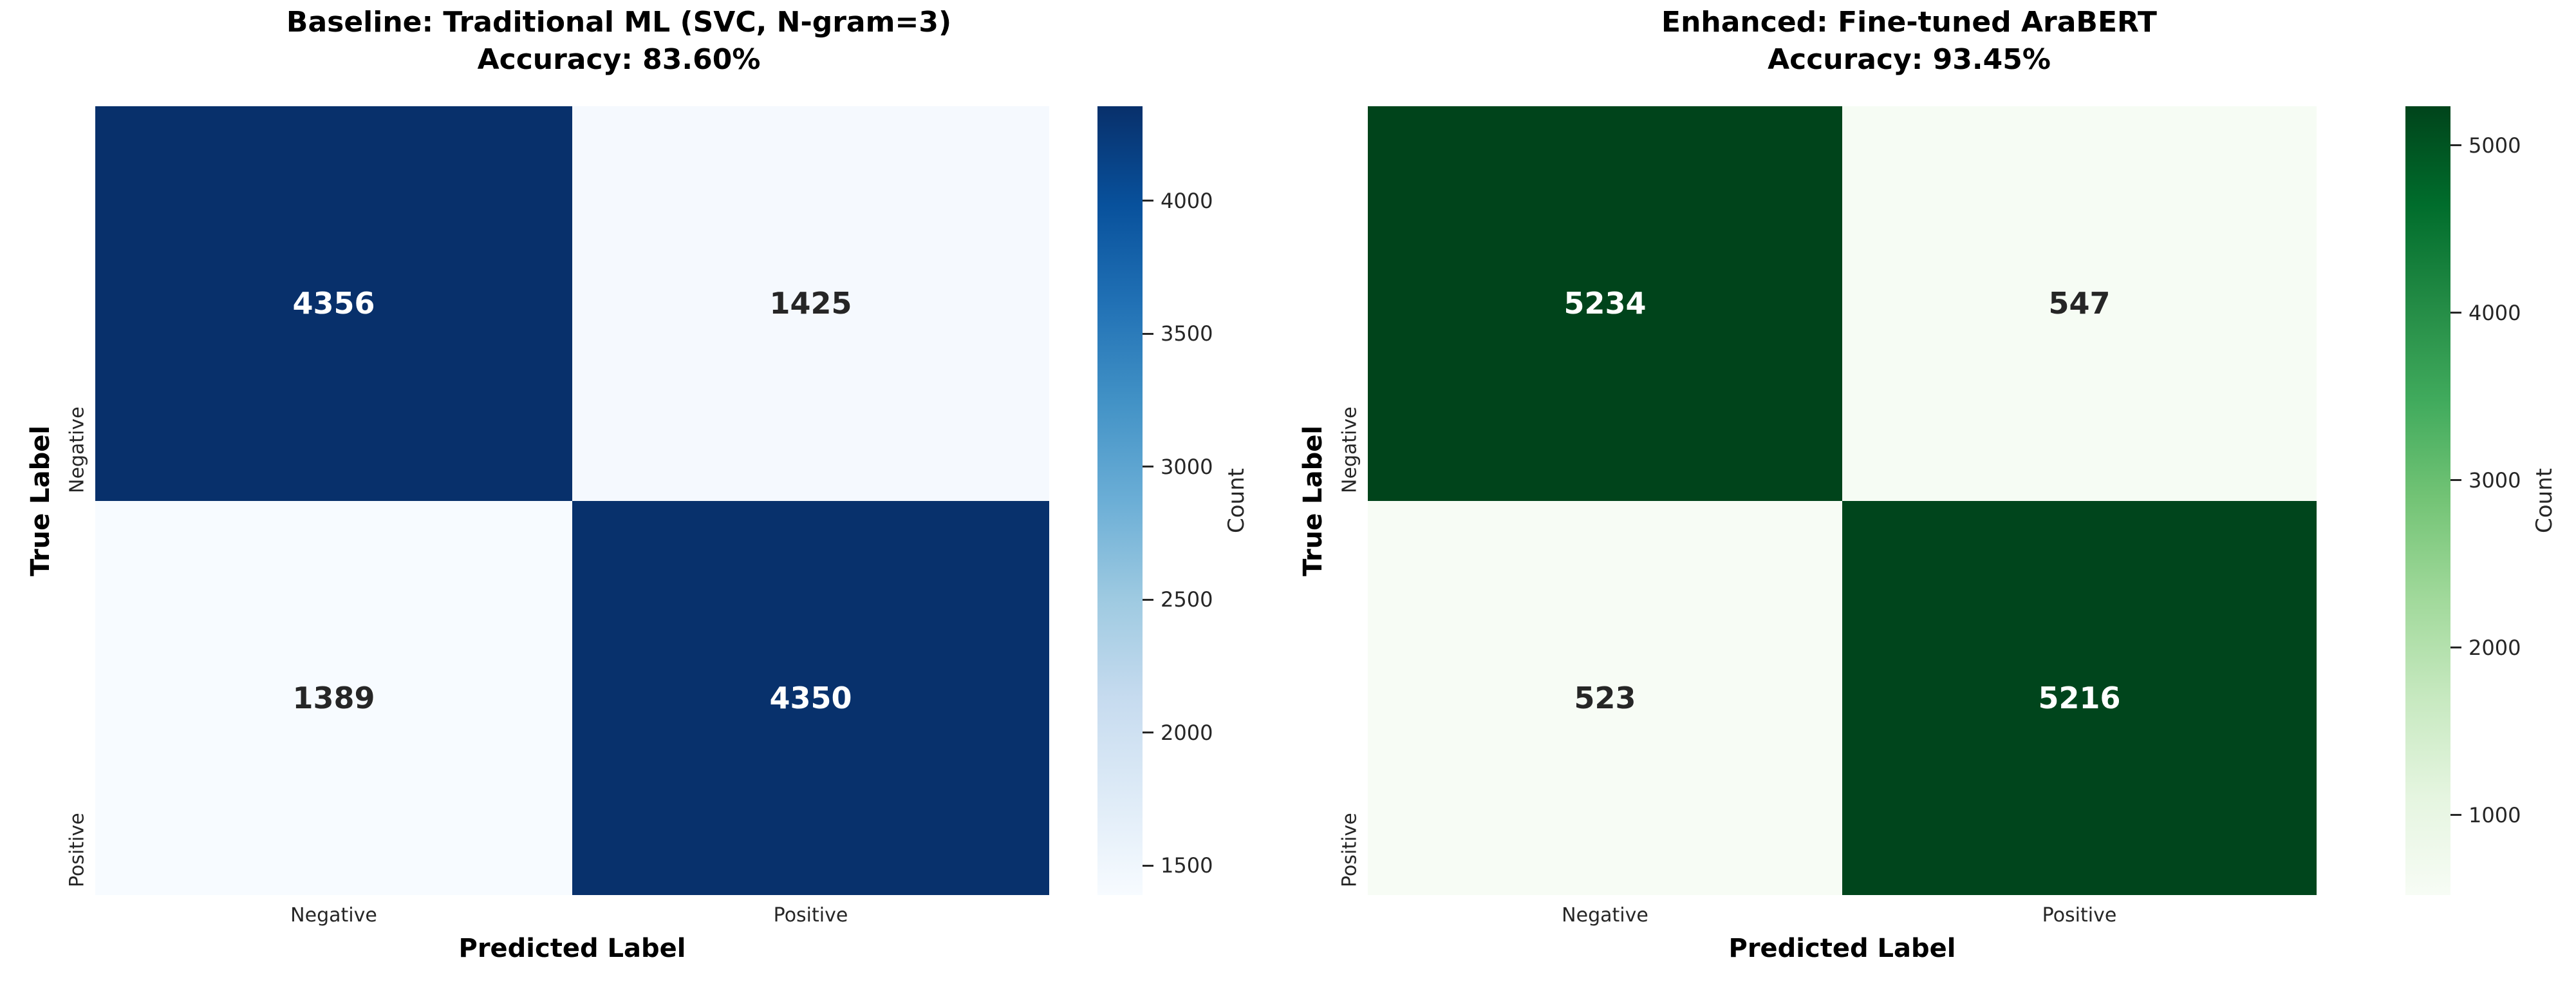 This screenshot has width=2576, height=991. Describe the element at coordinates (1605, 303) in the screenshot. I see `cell-true-negative: 5234` at that location.